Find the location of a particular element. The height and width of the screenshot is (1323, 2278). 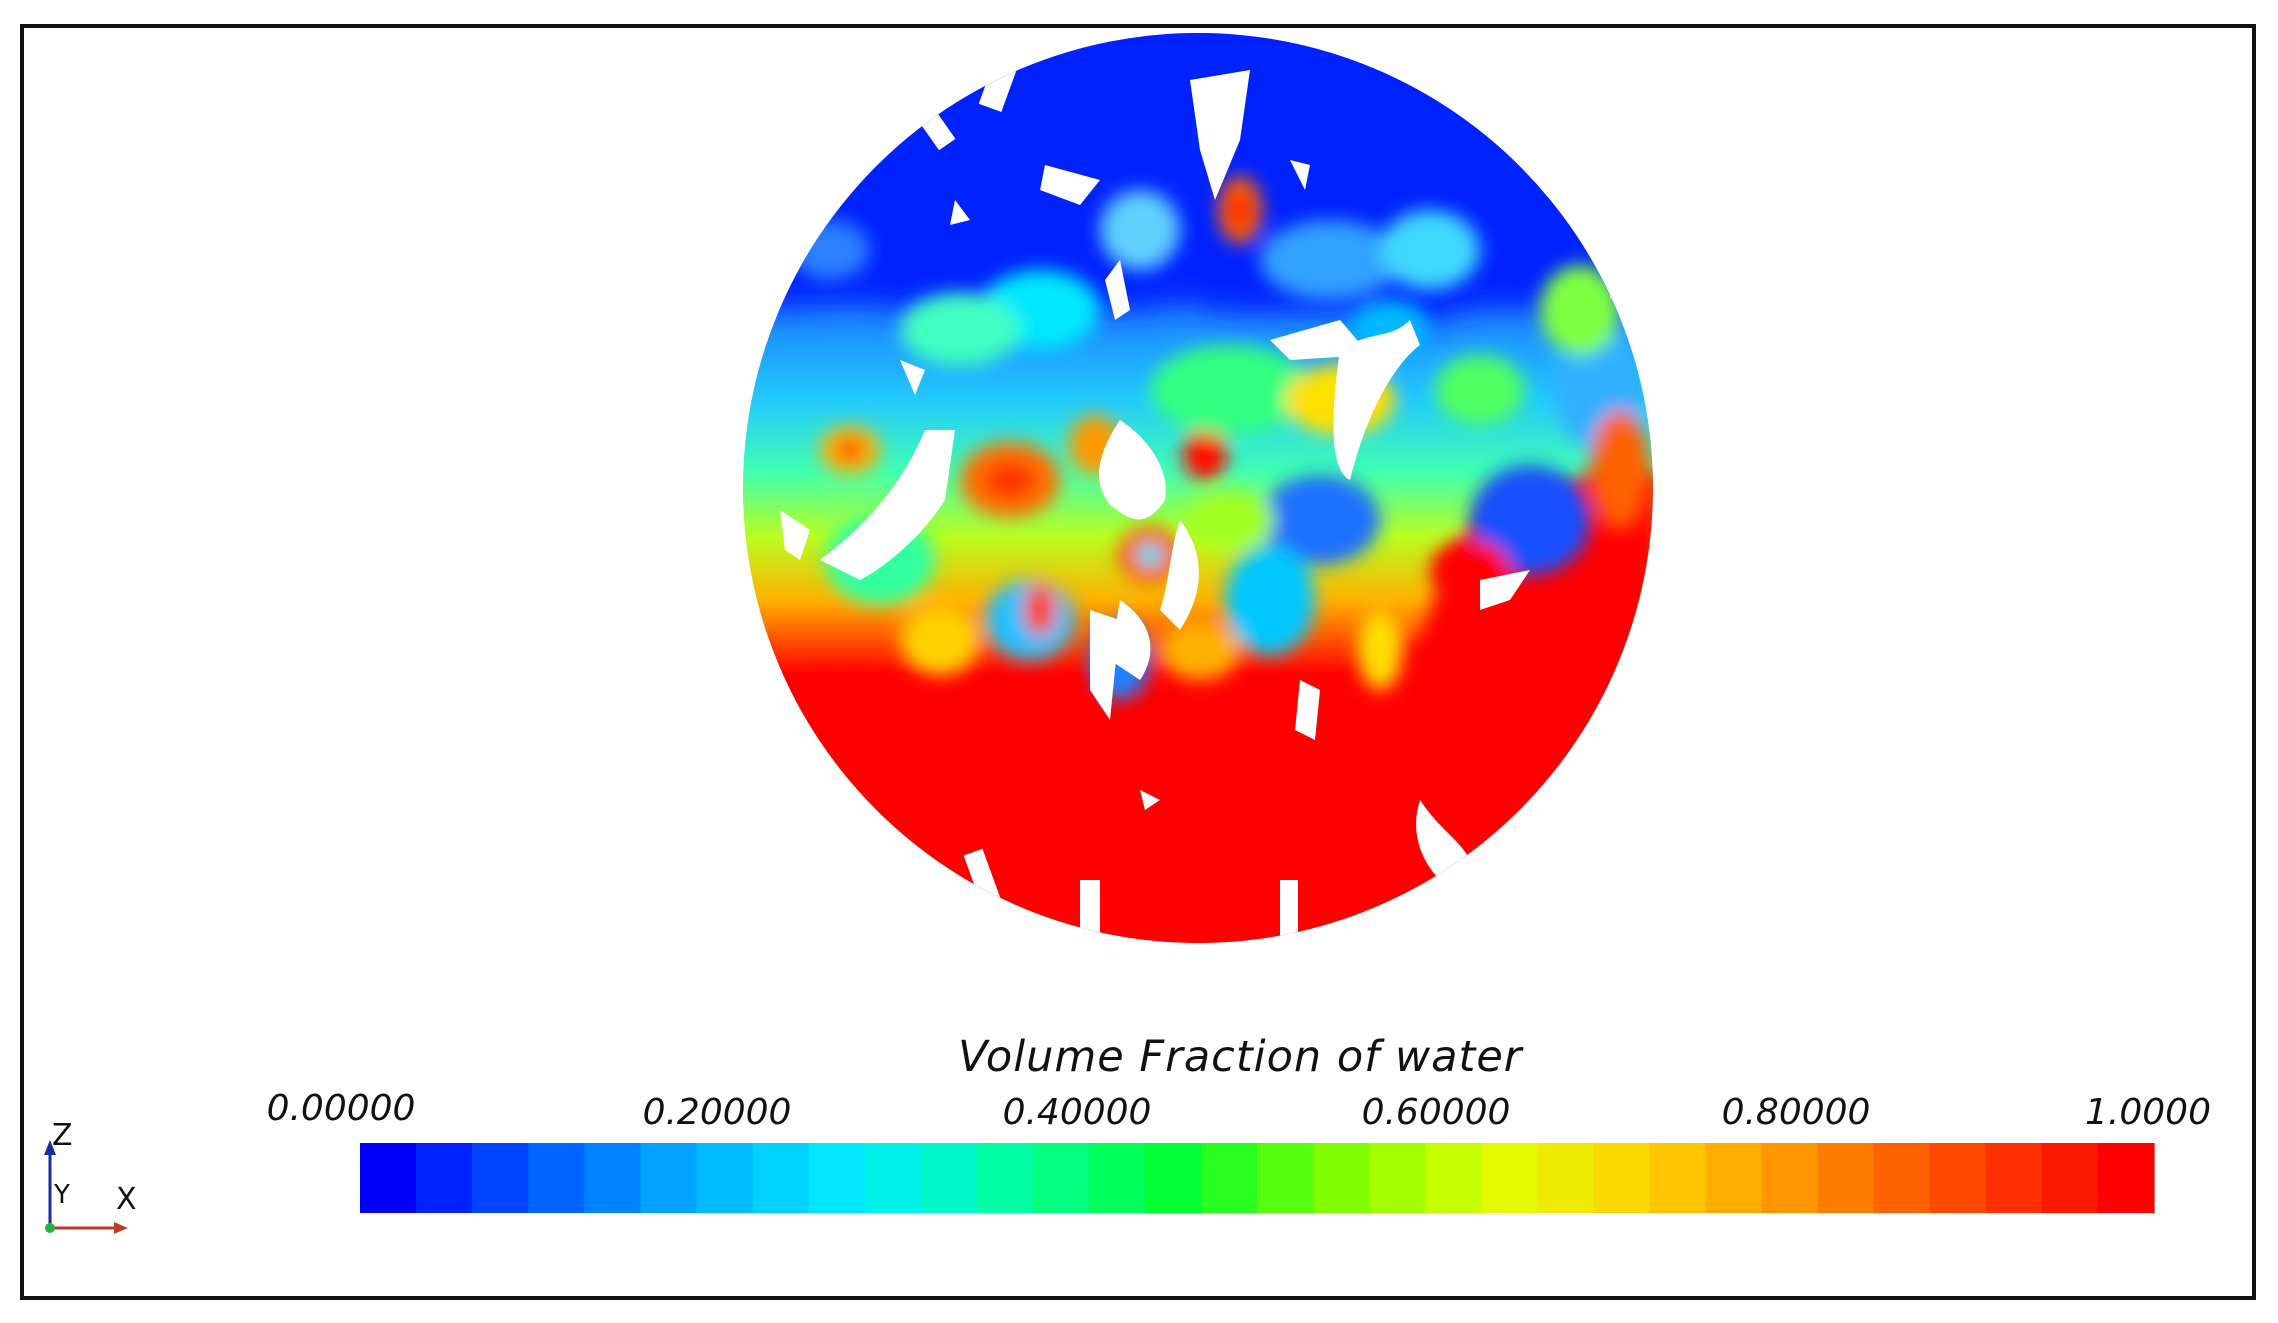

triad-z-label: Z is located at coordinates (62, 1135).